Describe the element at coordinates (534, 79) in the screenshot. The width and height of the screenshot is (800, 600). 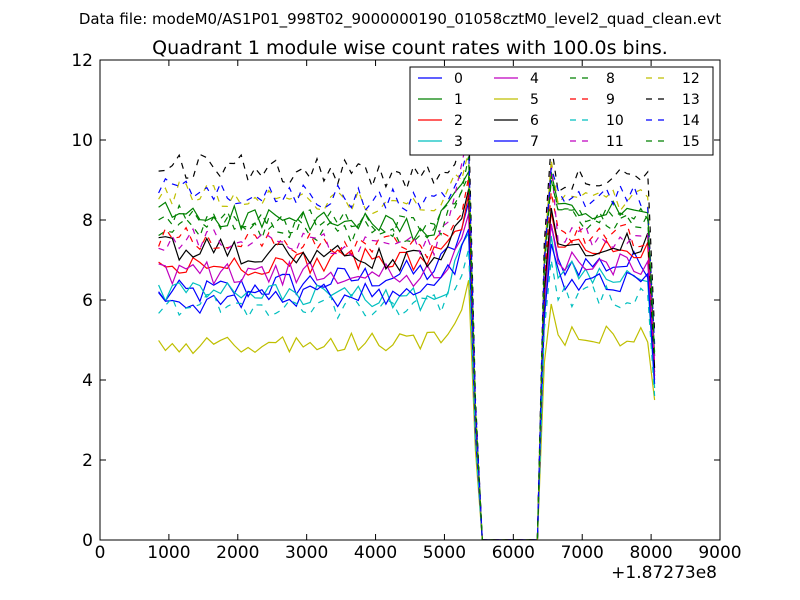
I see `legend-label-4: 4` at that location.